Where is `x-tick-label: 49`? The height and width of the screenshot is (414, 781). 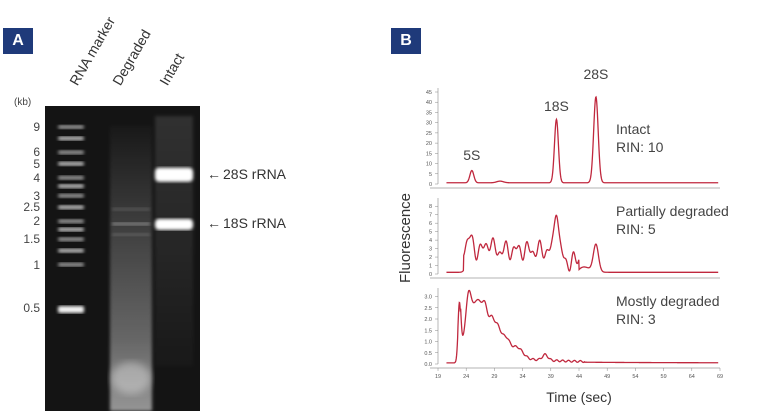 x-tick-label: 49 is located at coordinates (607, 377).